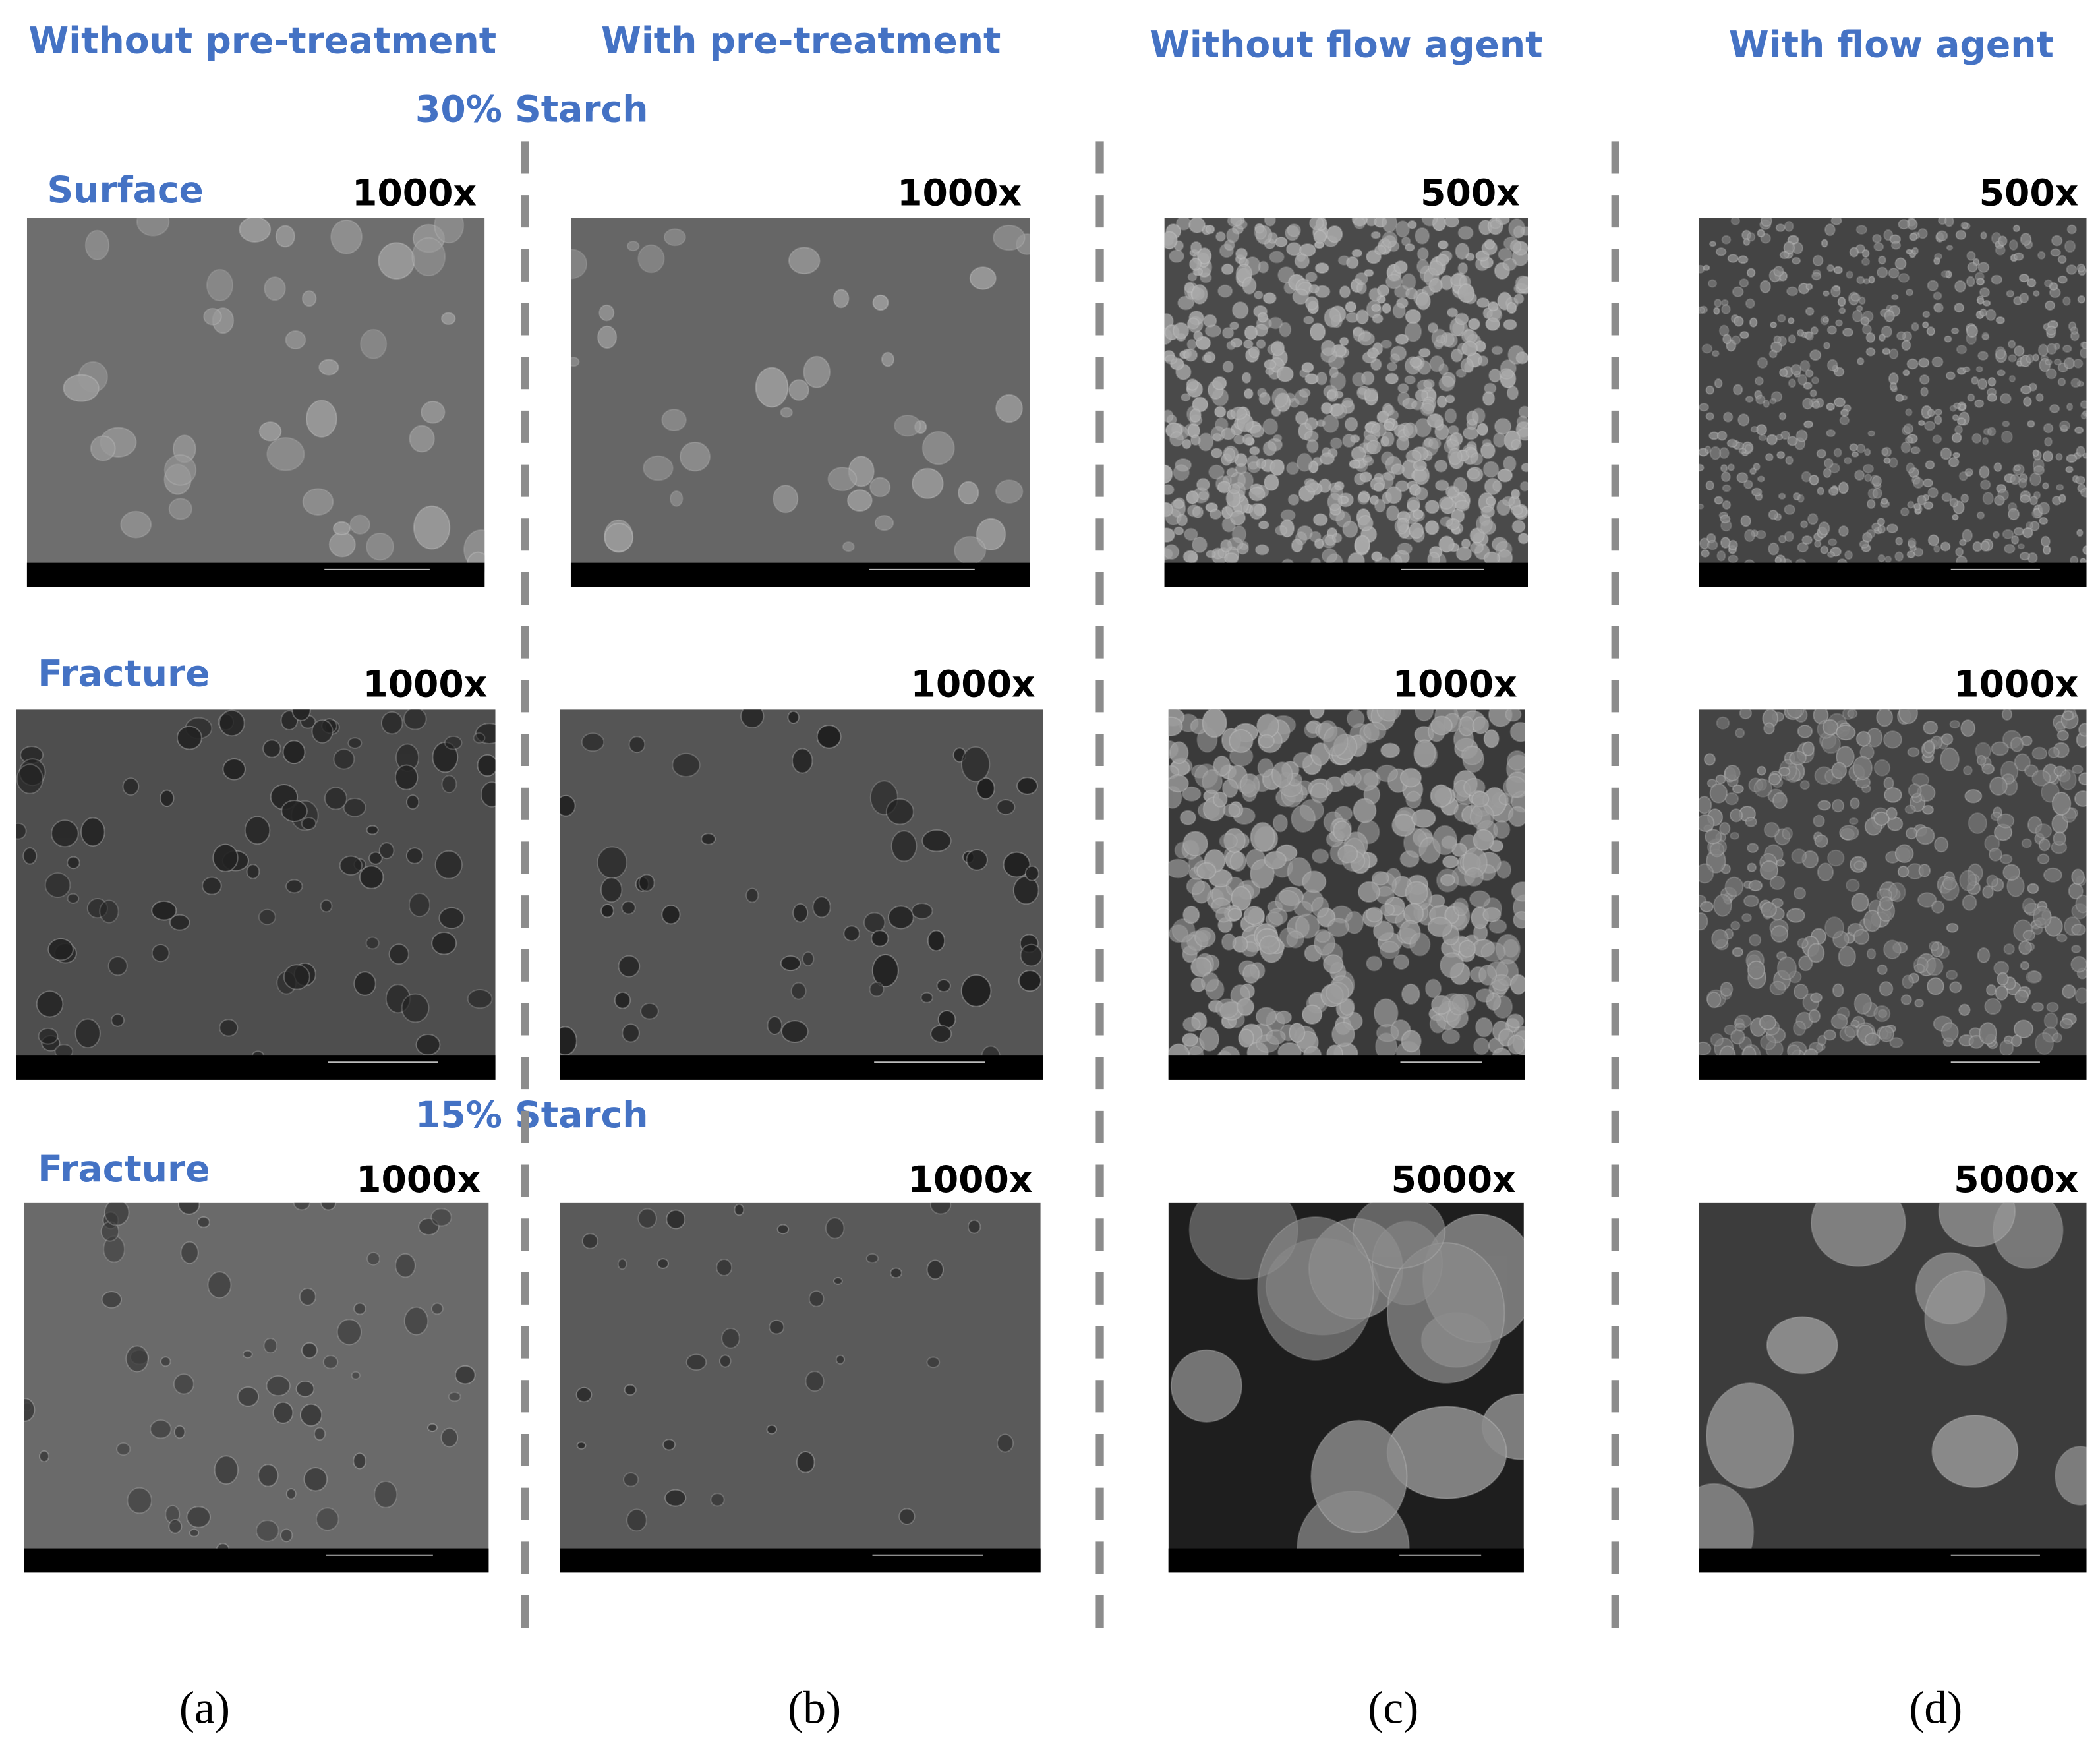 The width and height of the screenshot is (2100, 1753). I want to click on column-title: With pre-treatment, so click(801, 41).